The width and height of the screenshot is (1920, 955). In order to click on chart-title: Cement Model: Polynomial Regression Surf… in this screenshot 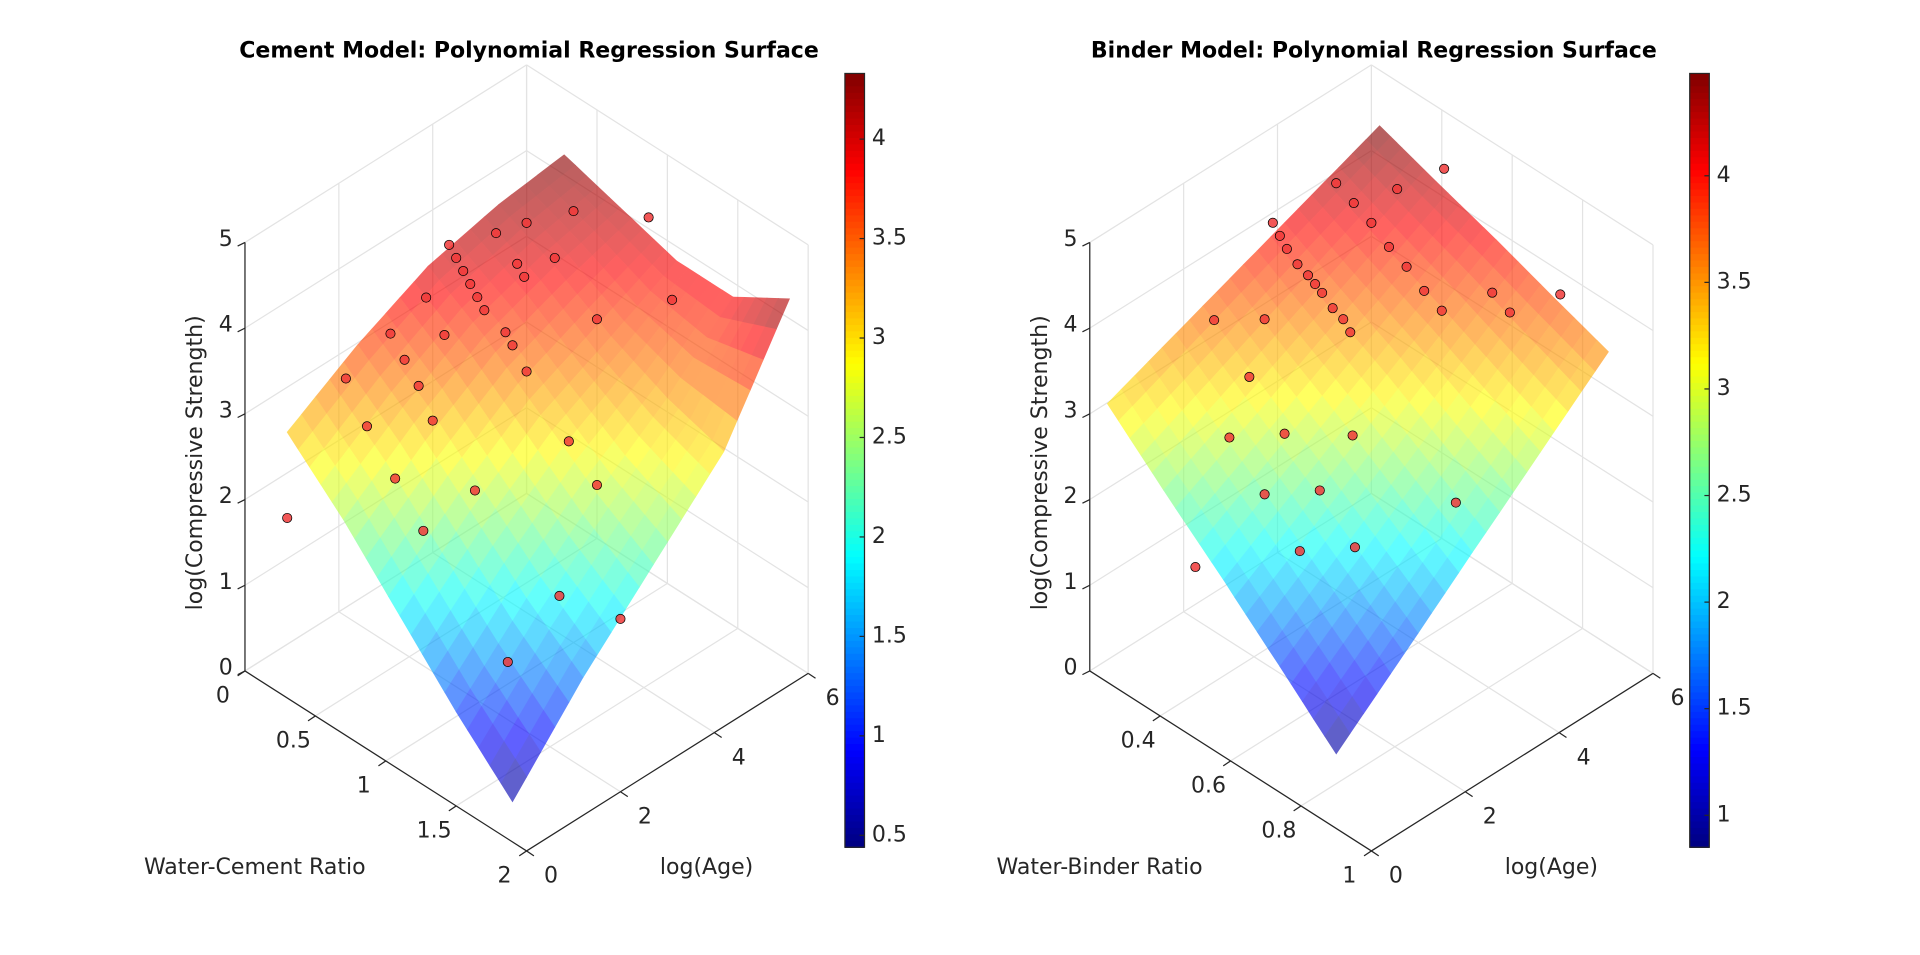, I will do `click(529, 50)`.